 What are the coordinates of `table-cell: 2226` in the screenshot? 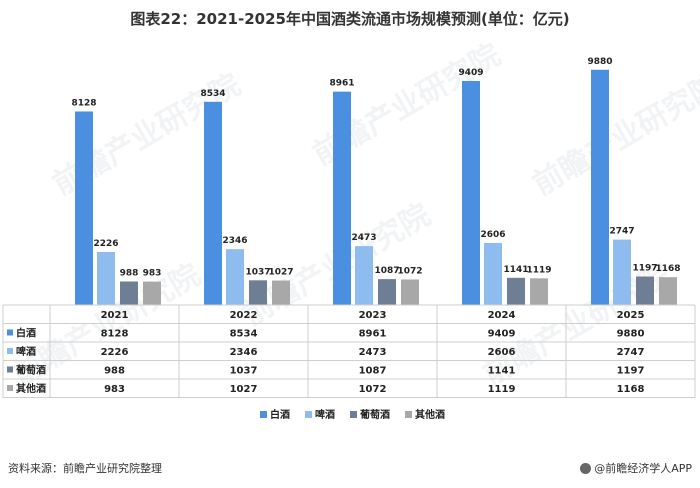 It's located at (115, 352).